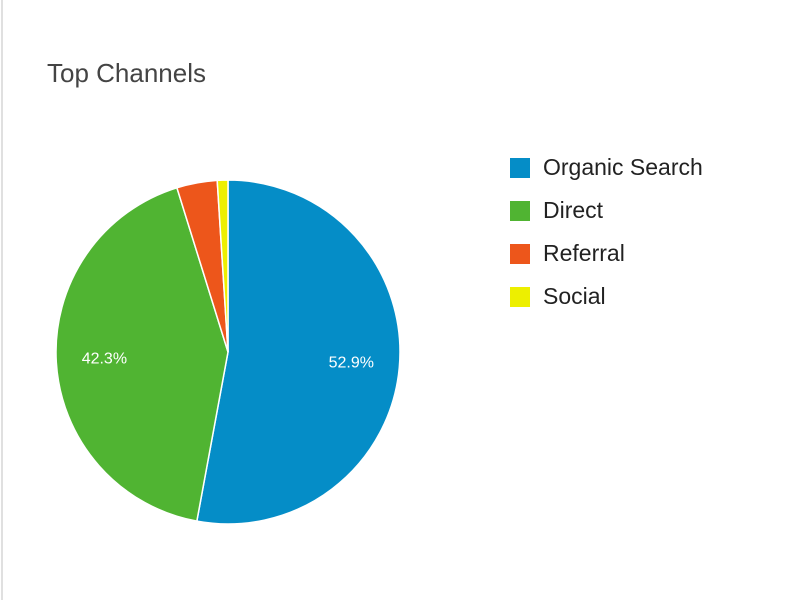 This screenshot has width=800, height=600. I want to click on data-label: 52.9%, so click(351, 362).